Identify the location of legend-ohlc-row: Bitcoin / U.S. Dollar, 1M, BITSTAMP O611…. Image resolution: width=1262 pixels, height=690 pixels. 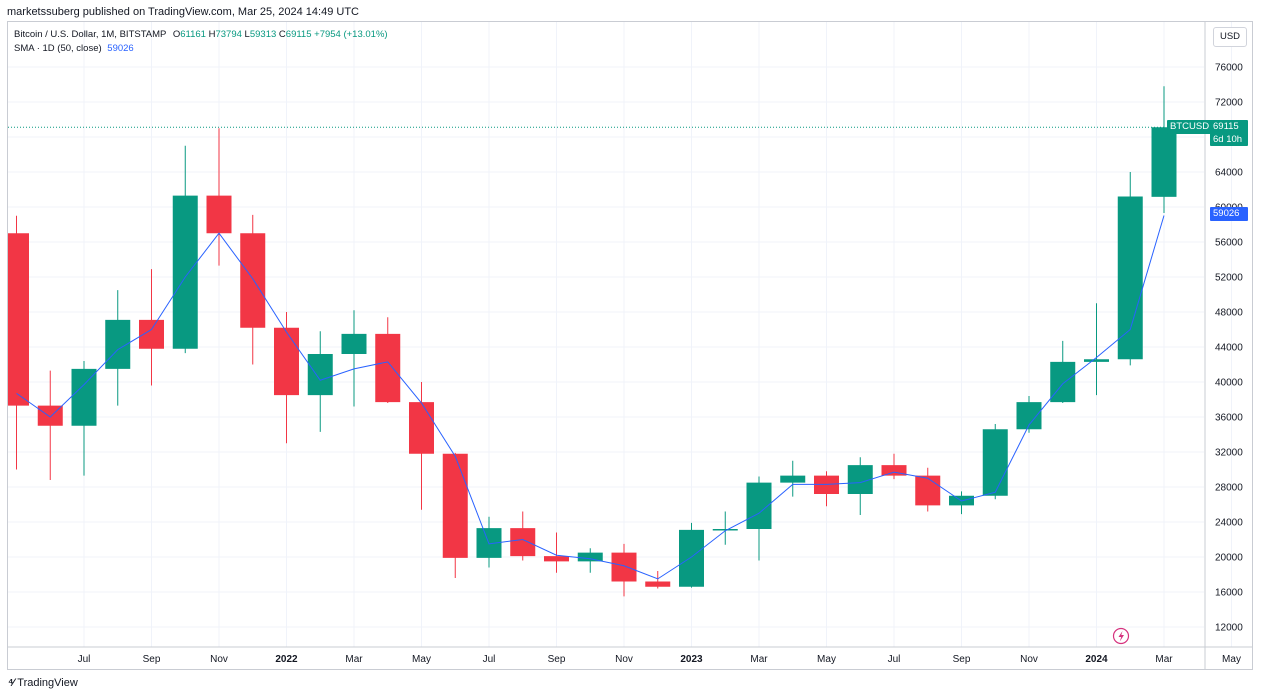
(201, 35).